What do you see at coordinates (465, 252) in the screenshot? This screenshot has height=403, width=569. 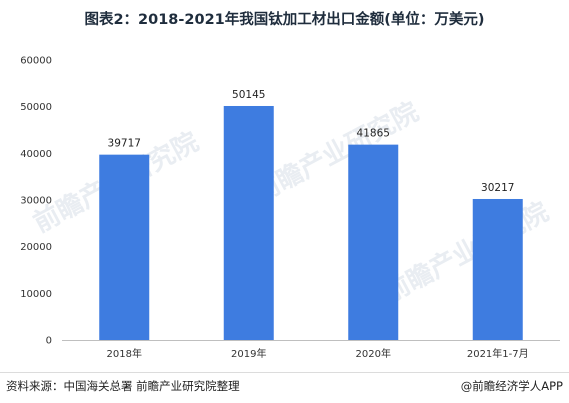 I see `watermark-text: 前瞻产业研究院` at bounding box center [465, 252].